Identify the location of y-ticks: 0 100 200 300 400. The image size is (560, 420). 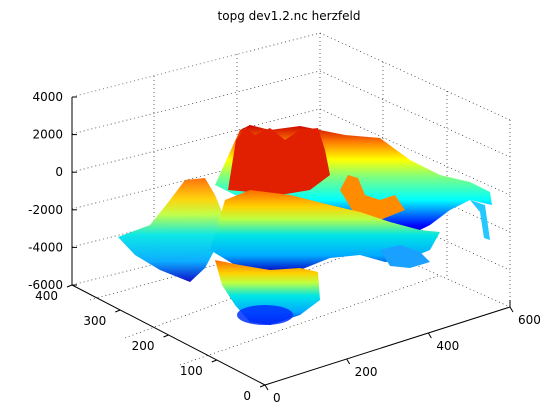
(150, 343).